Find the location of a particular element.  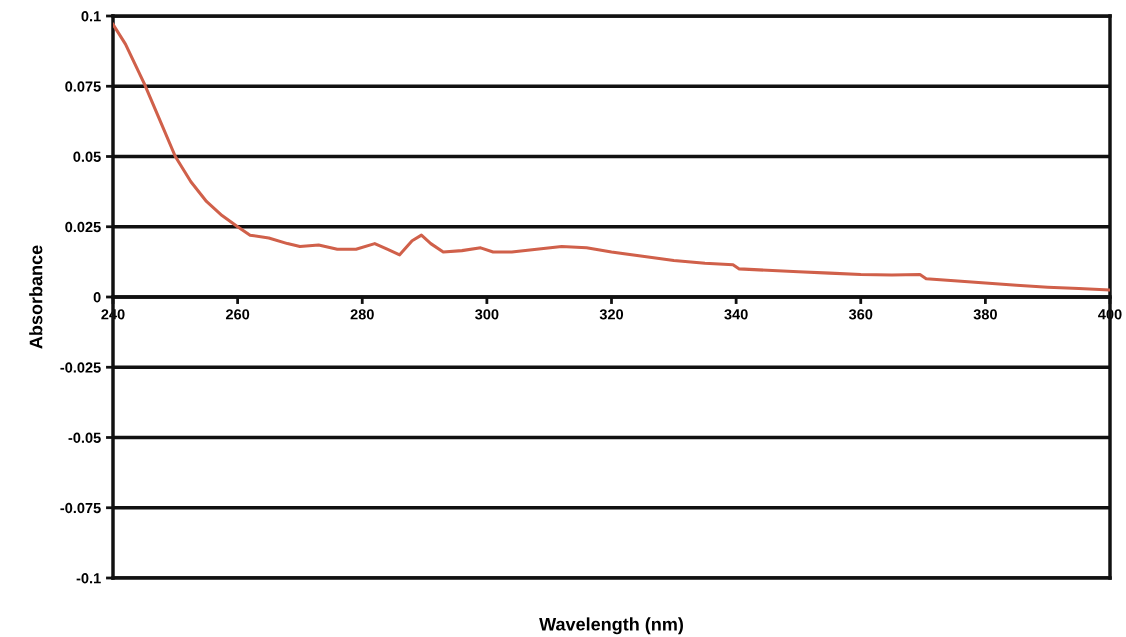

y-tick-label: 0.05 is located at coordinates (87, 156).